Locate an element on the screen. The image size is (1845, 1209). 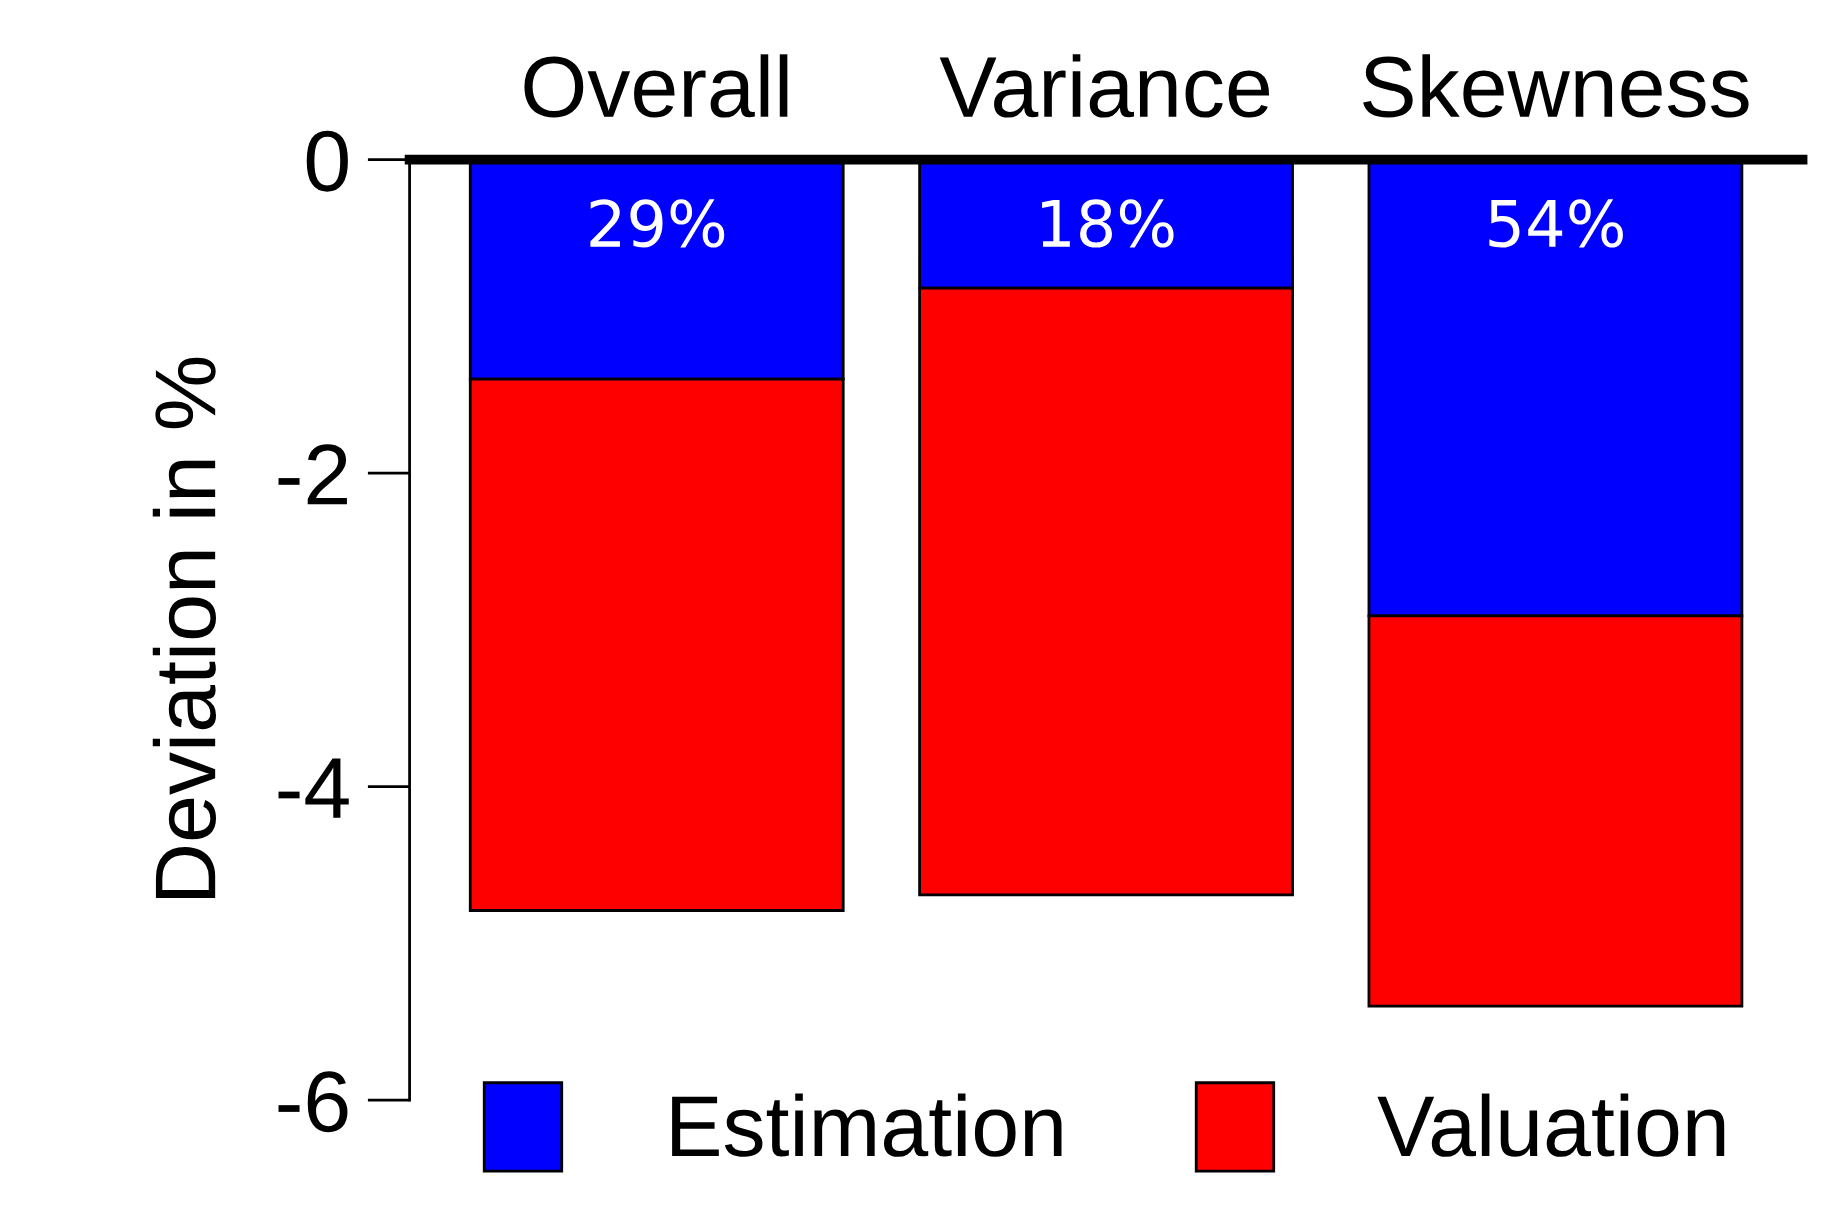
annotation: 18% is located at coordinates (1108, 223).